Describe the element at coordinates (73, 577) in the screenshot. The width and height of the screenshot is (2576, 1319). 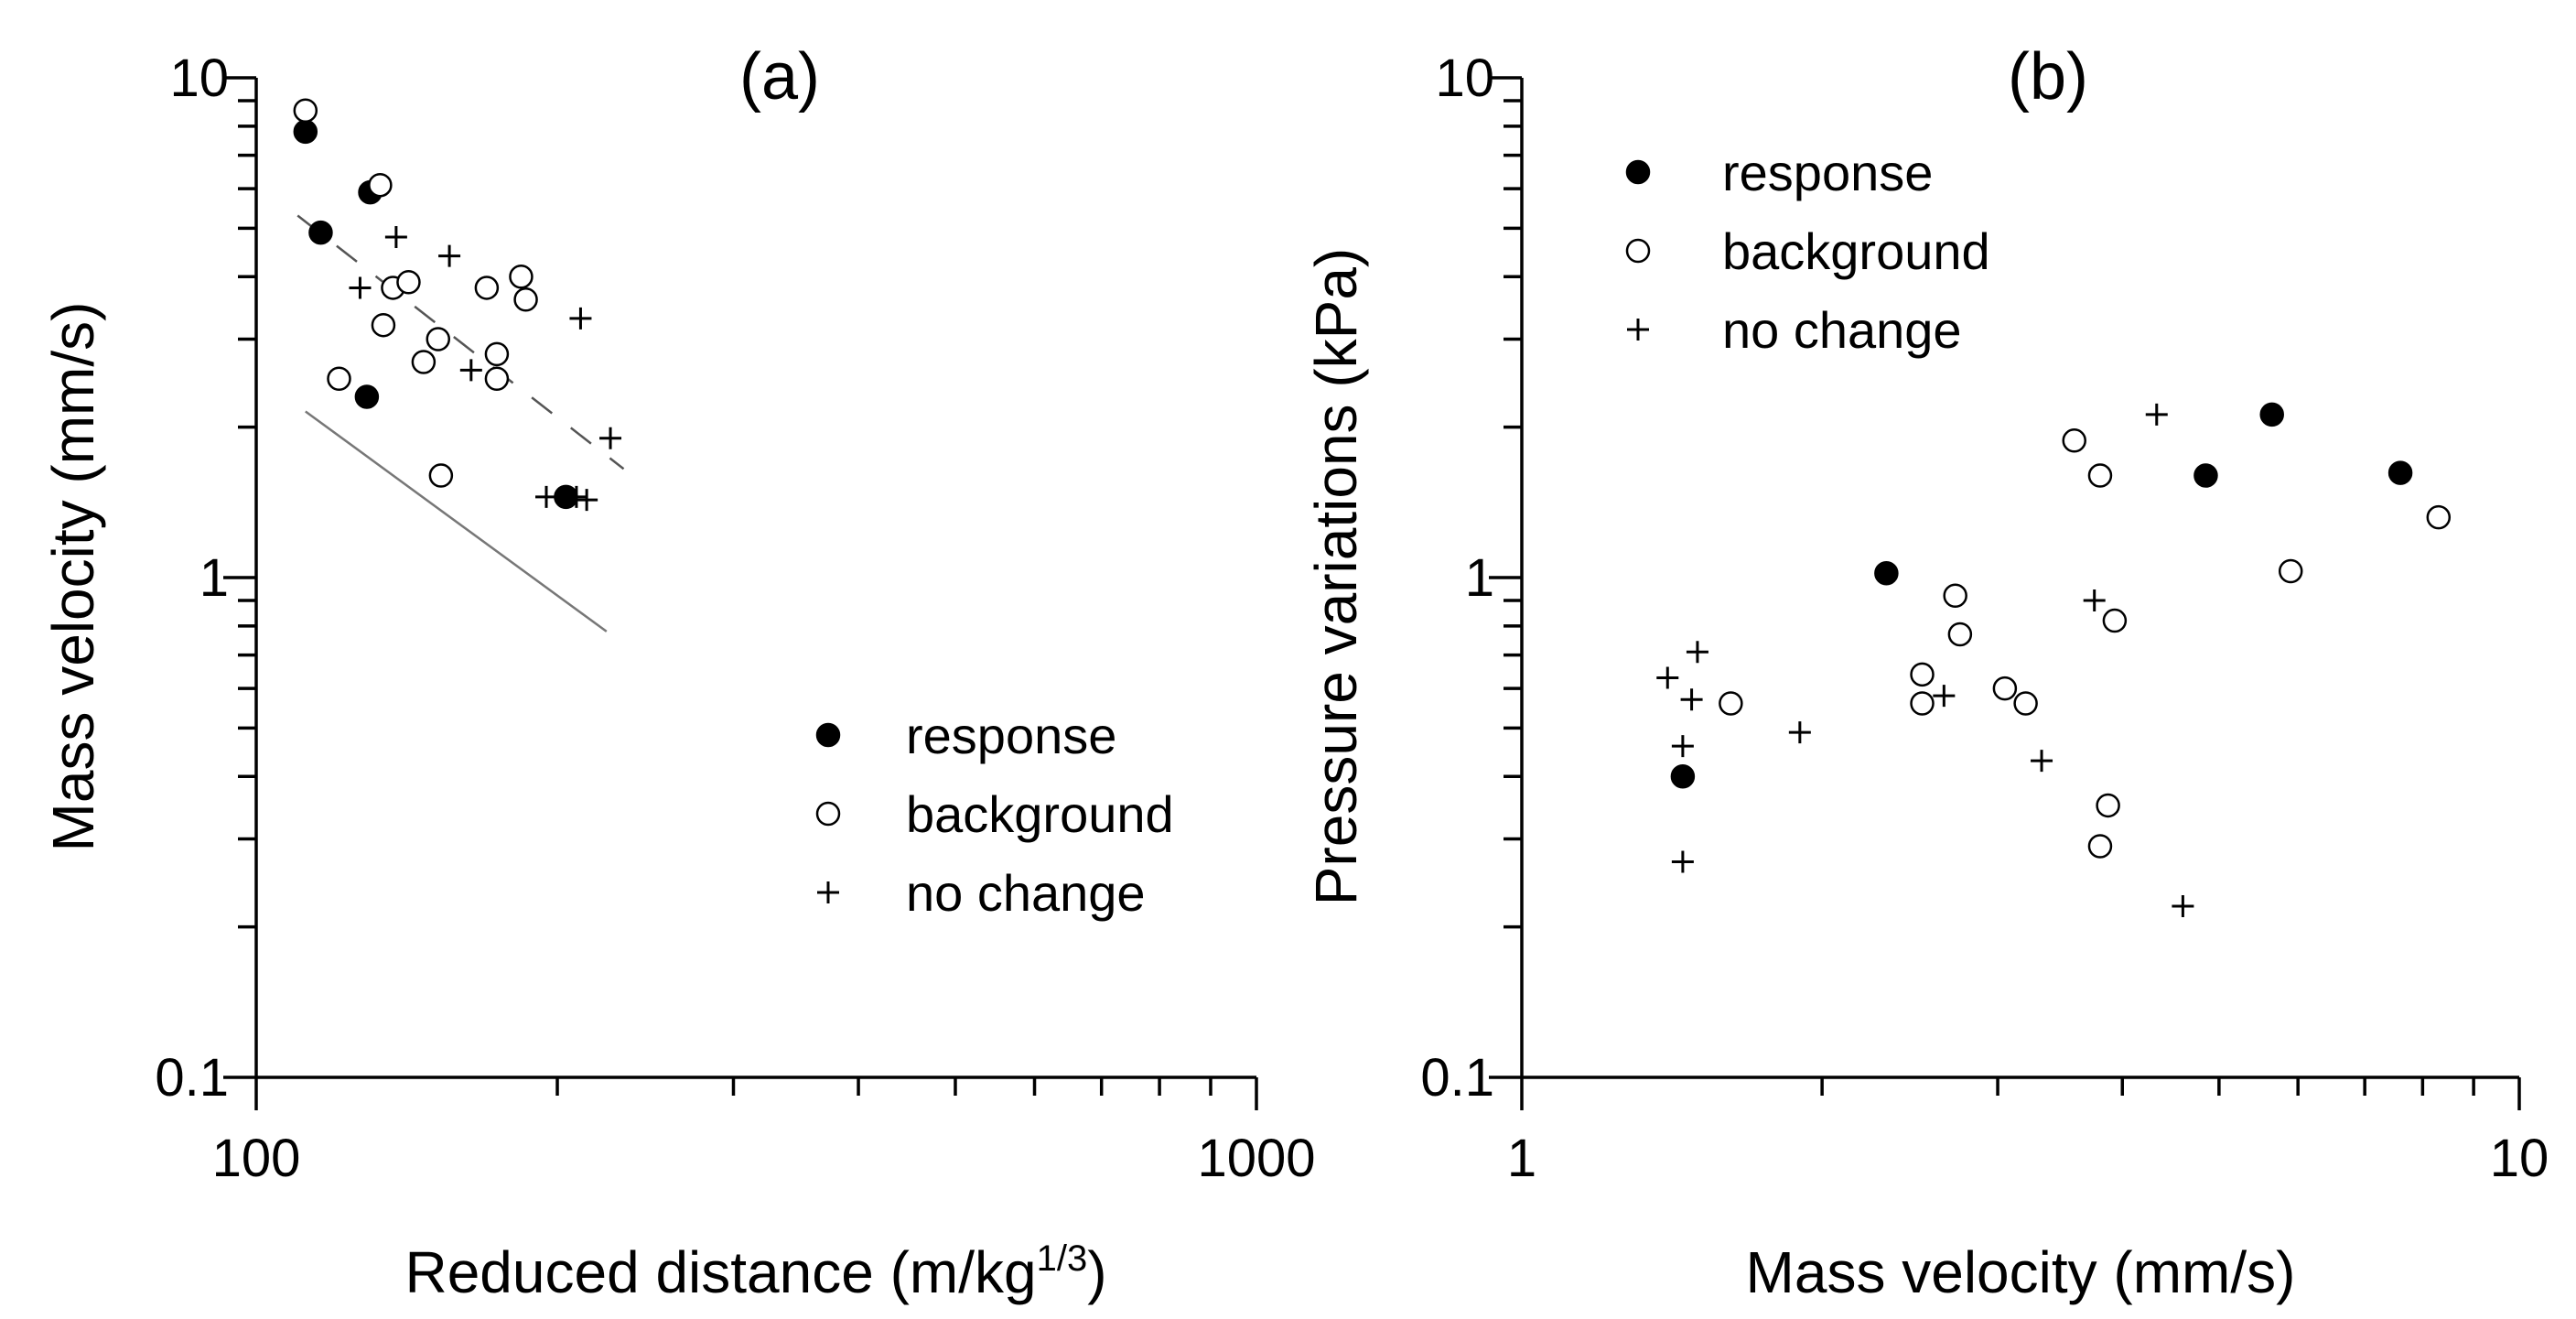
I see `y-axis-title: Mass velocity (mm/s)` at that location.